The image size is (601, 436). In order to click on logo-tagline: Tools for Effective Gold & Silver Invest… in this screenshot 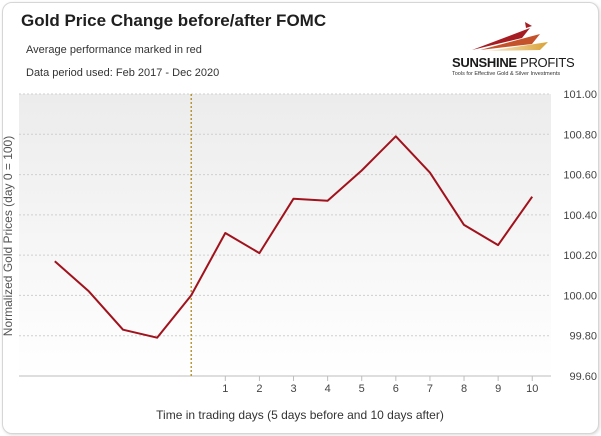, I will do `click(506, 74)`.